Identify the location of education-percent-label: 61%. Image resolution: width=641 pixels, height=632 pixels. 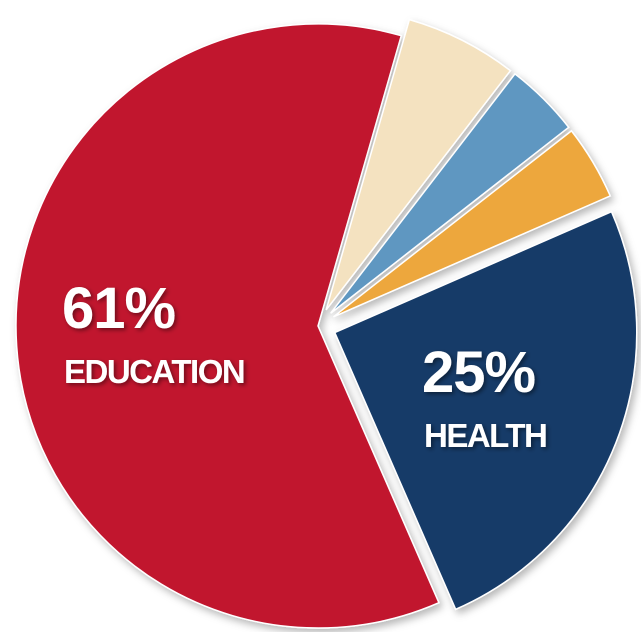
(119, 308).